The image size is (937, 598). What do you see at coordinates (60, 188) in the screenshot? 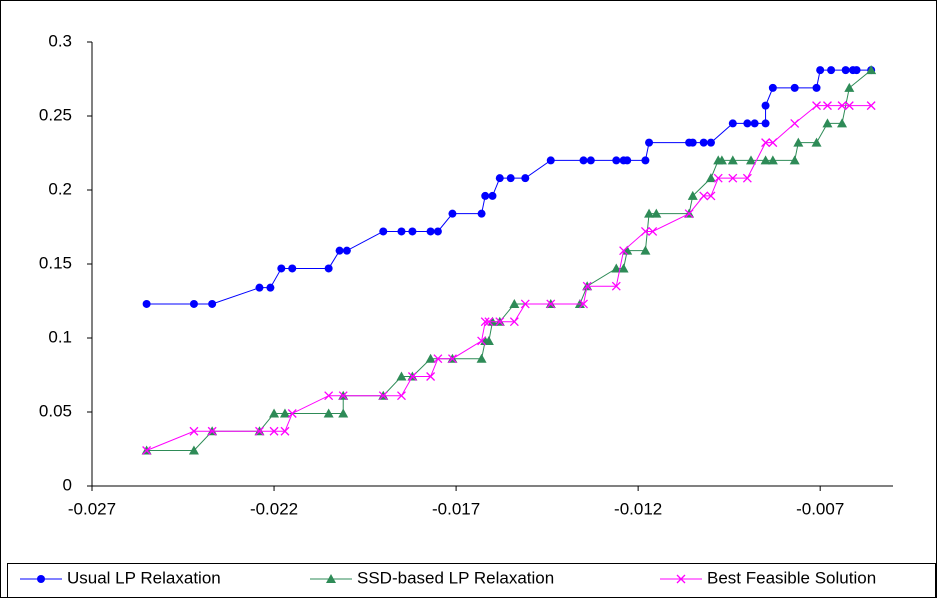
I see `y-tick-label: 0.2` at bounding box center [60, 188].